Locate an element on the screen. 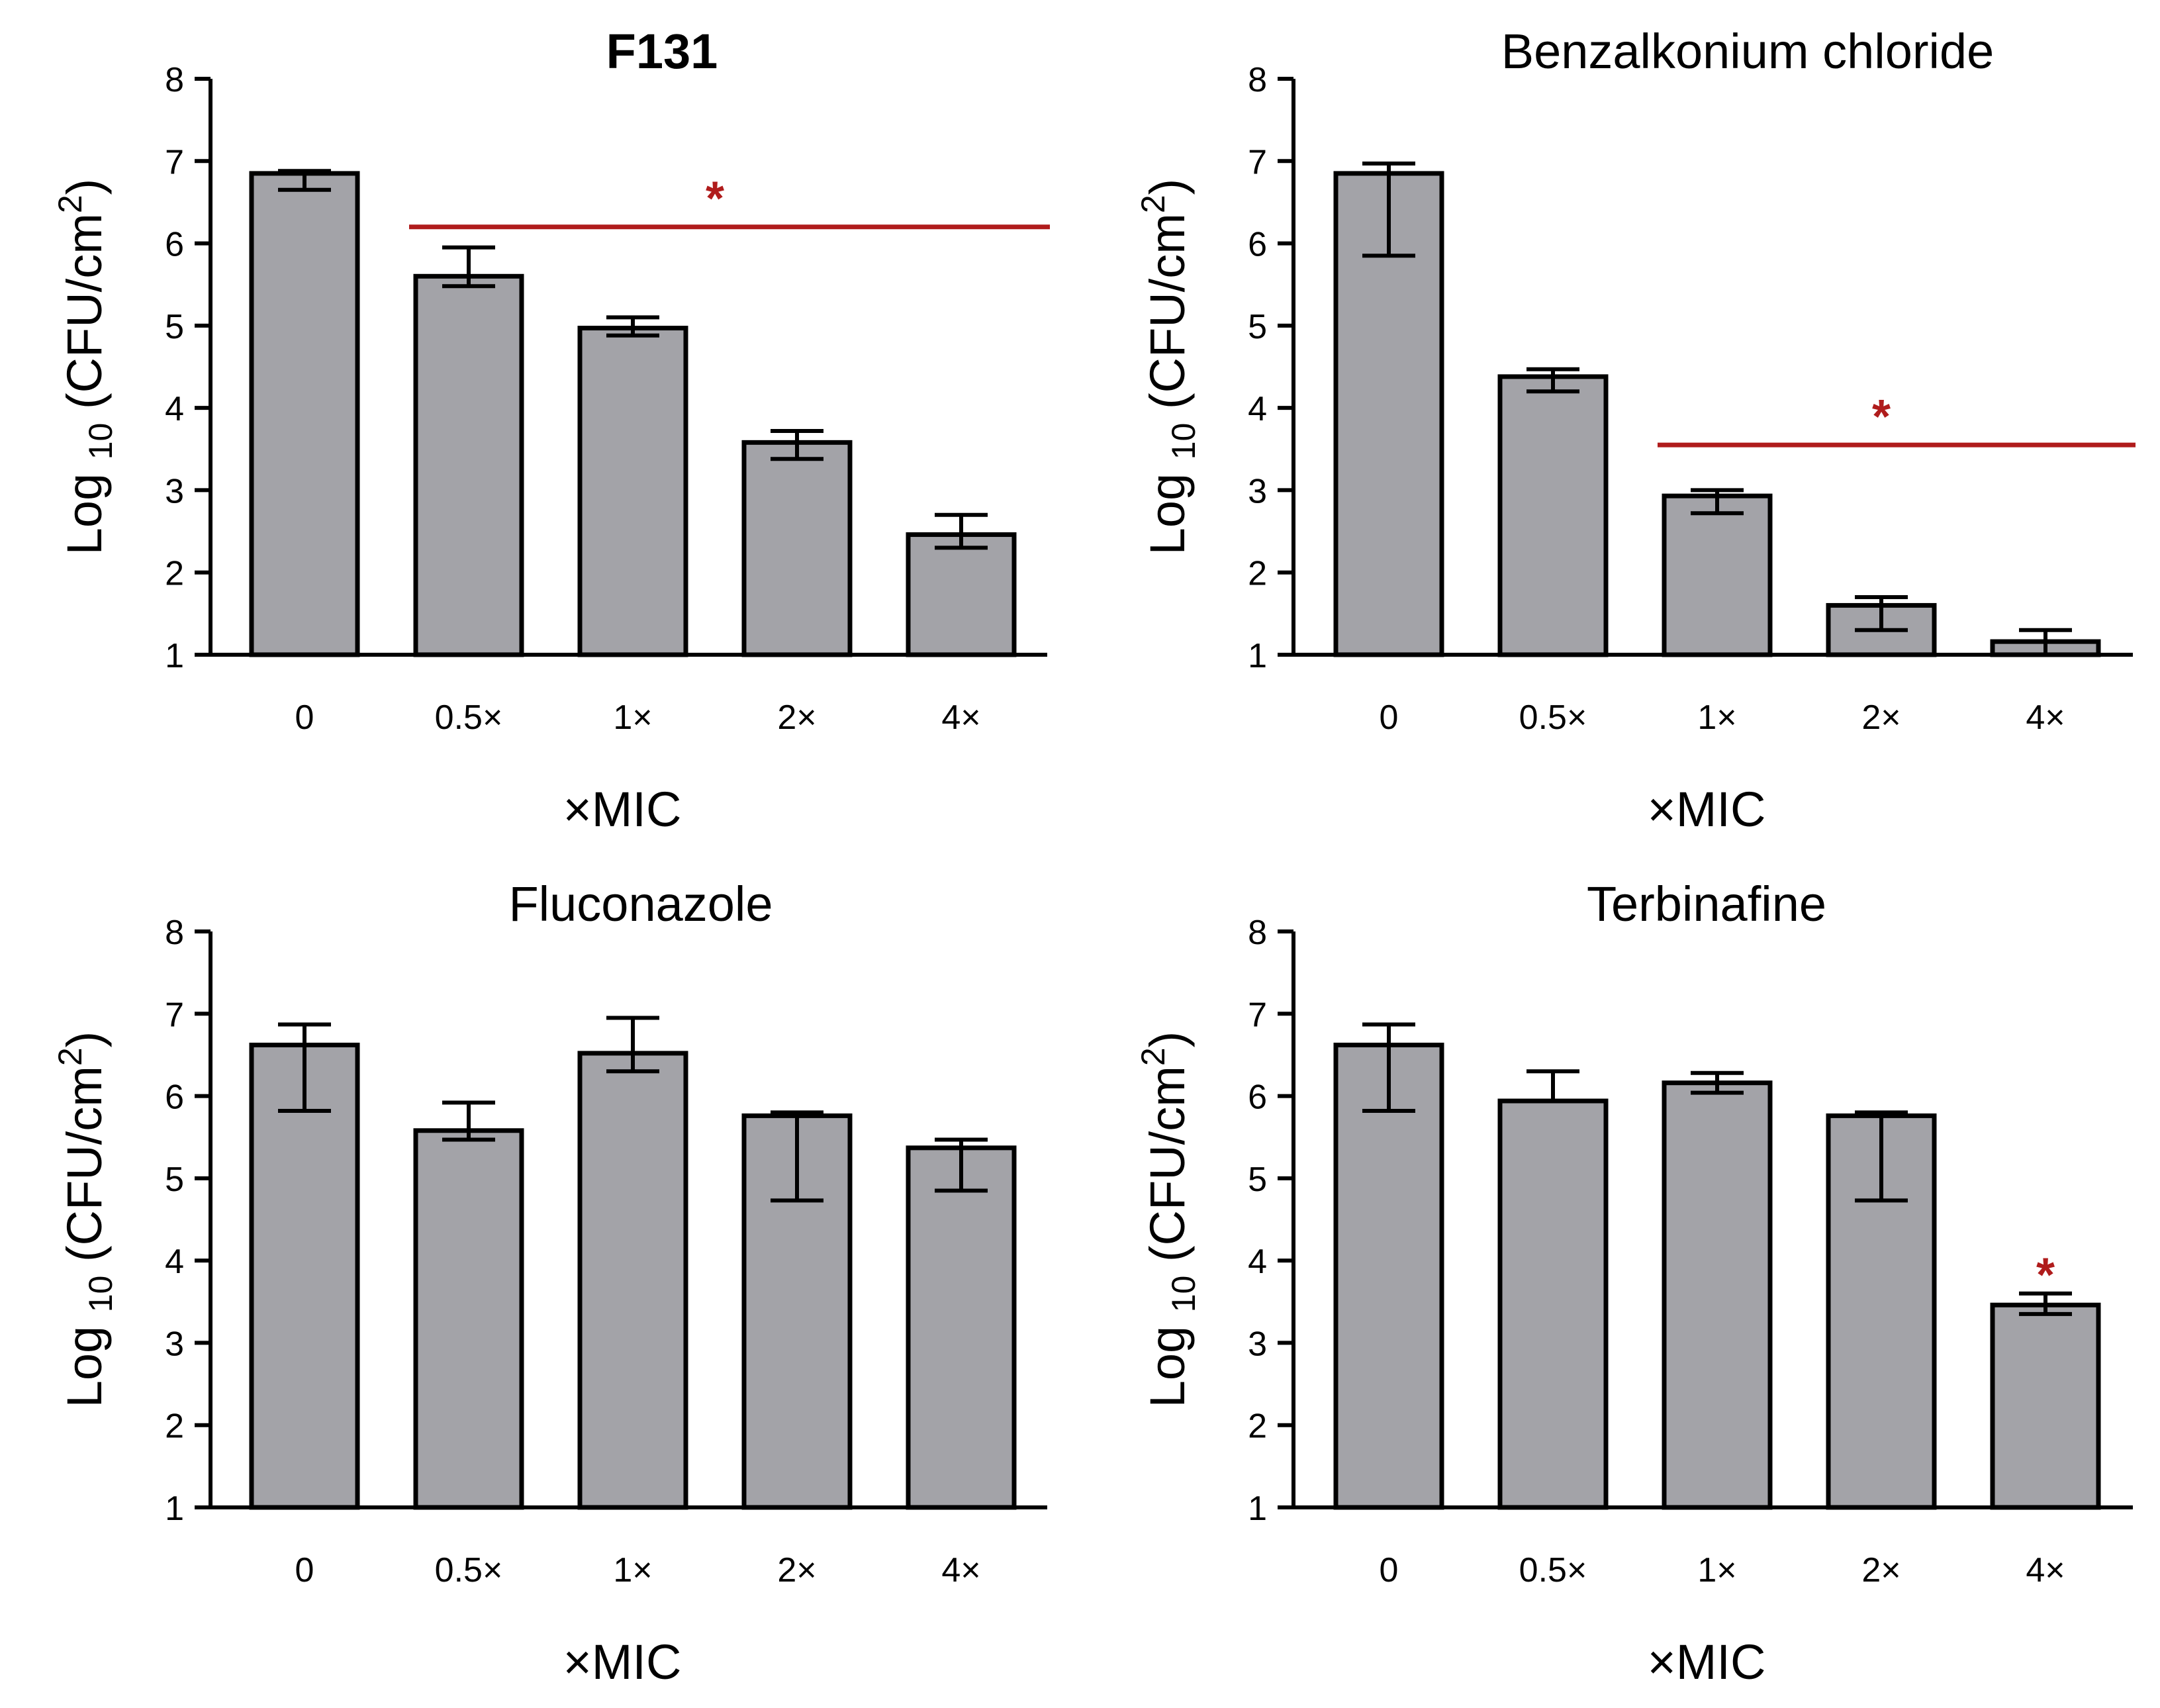 This screenshot has width=2160, height=1708. chart-title: Terbinafine is located at coordinates (1706, 904).